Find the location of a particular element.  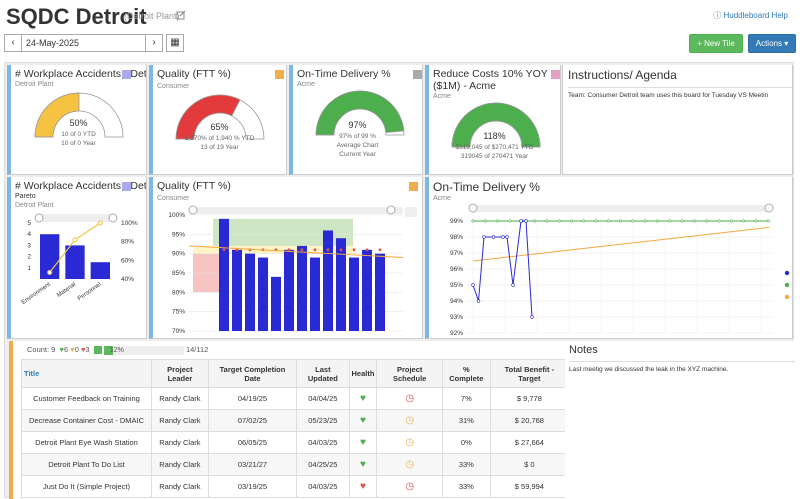

y-tick-label: 2 is located at coordinates (29, 257).